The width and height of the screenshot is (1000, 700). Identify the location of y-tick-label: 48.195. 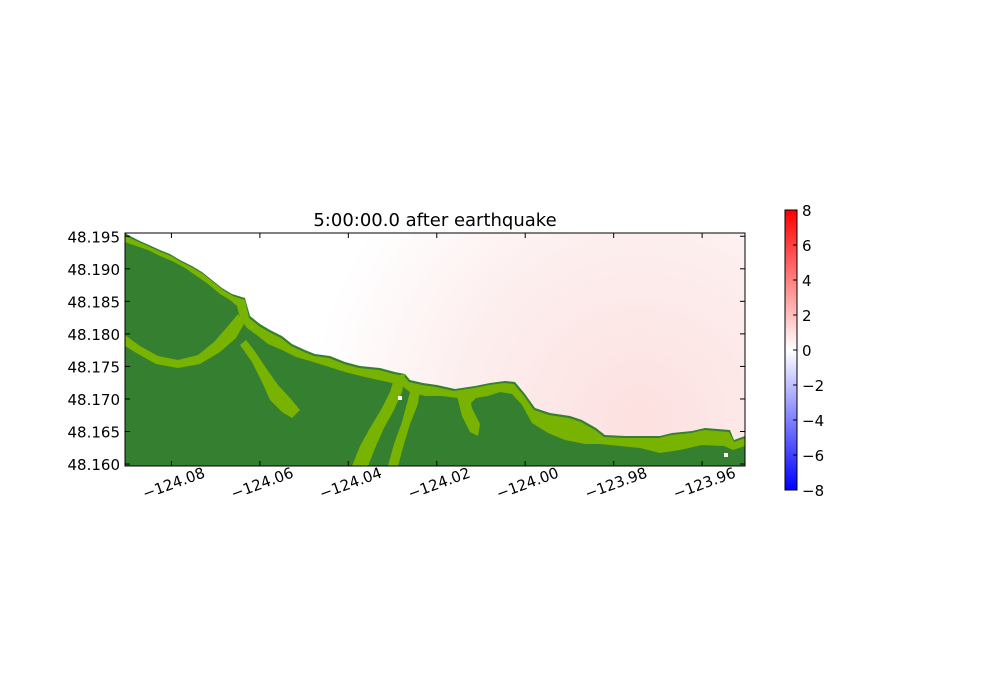
(94, 237).